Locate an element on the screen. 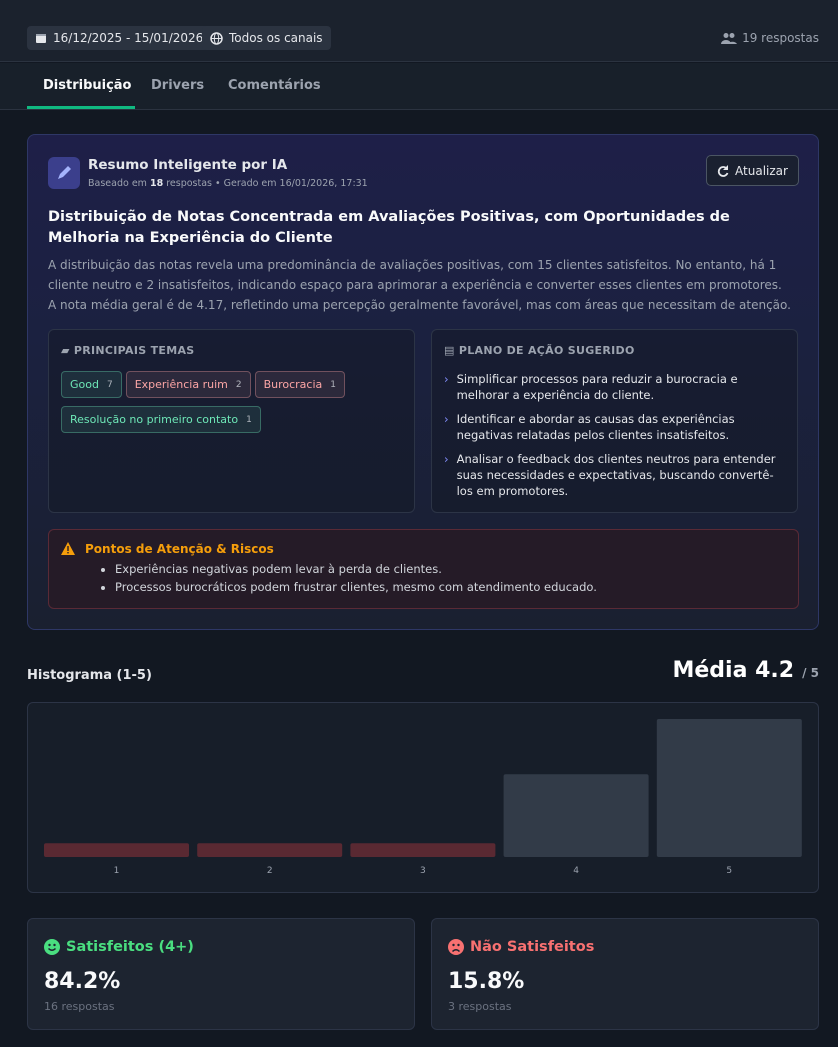 The width and height of the screenshot is (838, 1047). risks-title: Pontos de Atenção & Riscos is located at coordinates (423, 549).